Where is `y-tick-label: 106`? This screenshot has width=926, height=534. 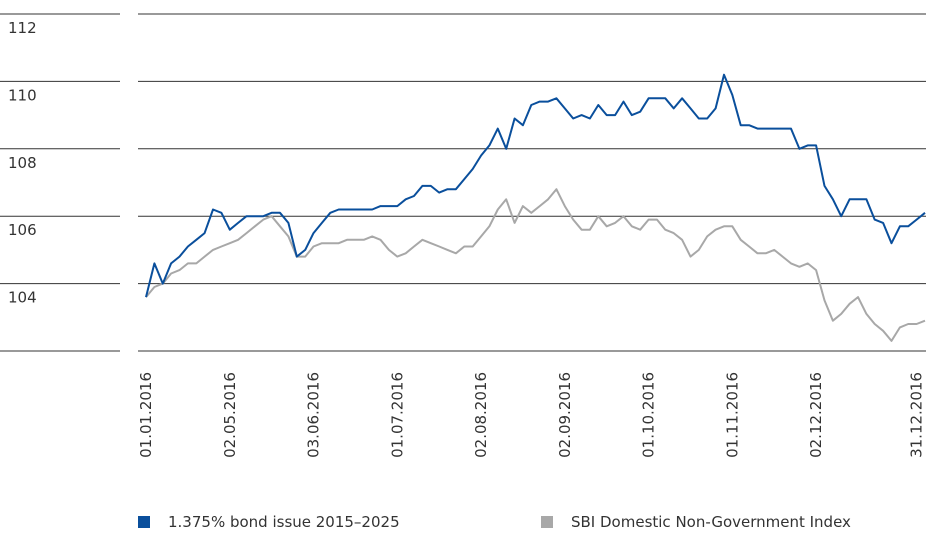
y-tick-label: 106 is located at coordinates (22, 230).